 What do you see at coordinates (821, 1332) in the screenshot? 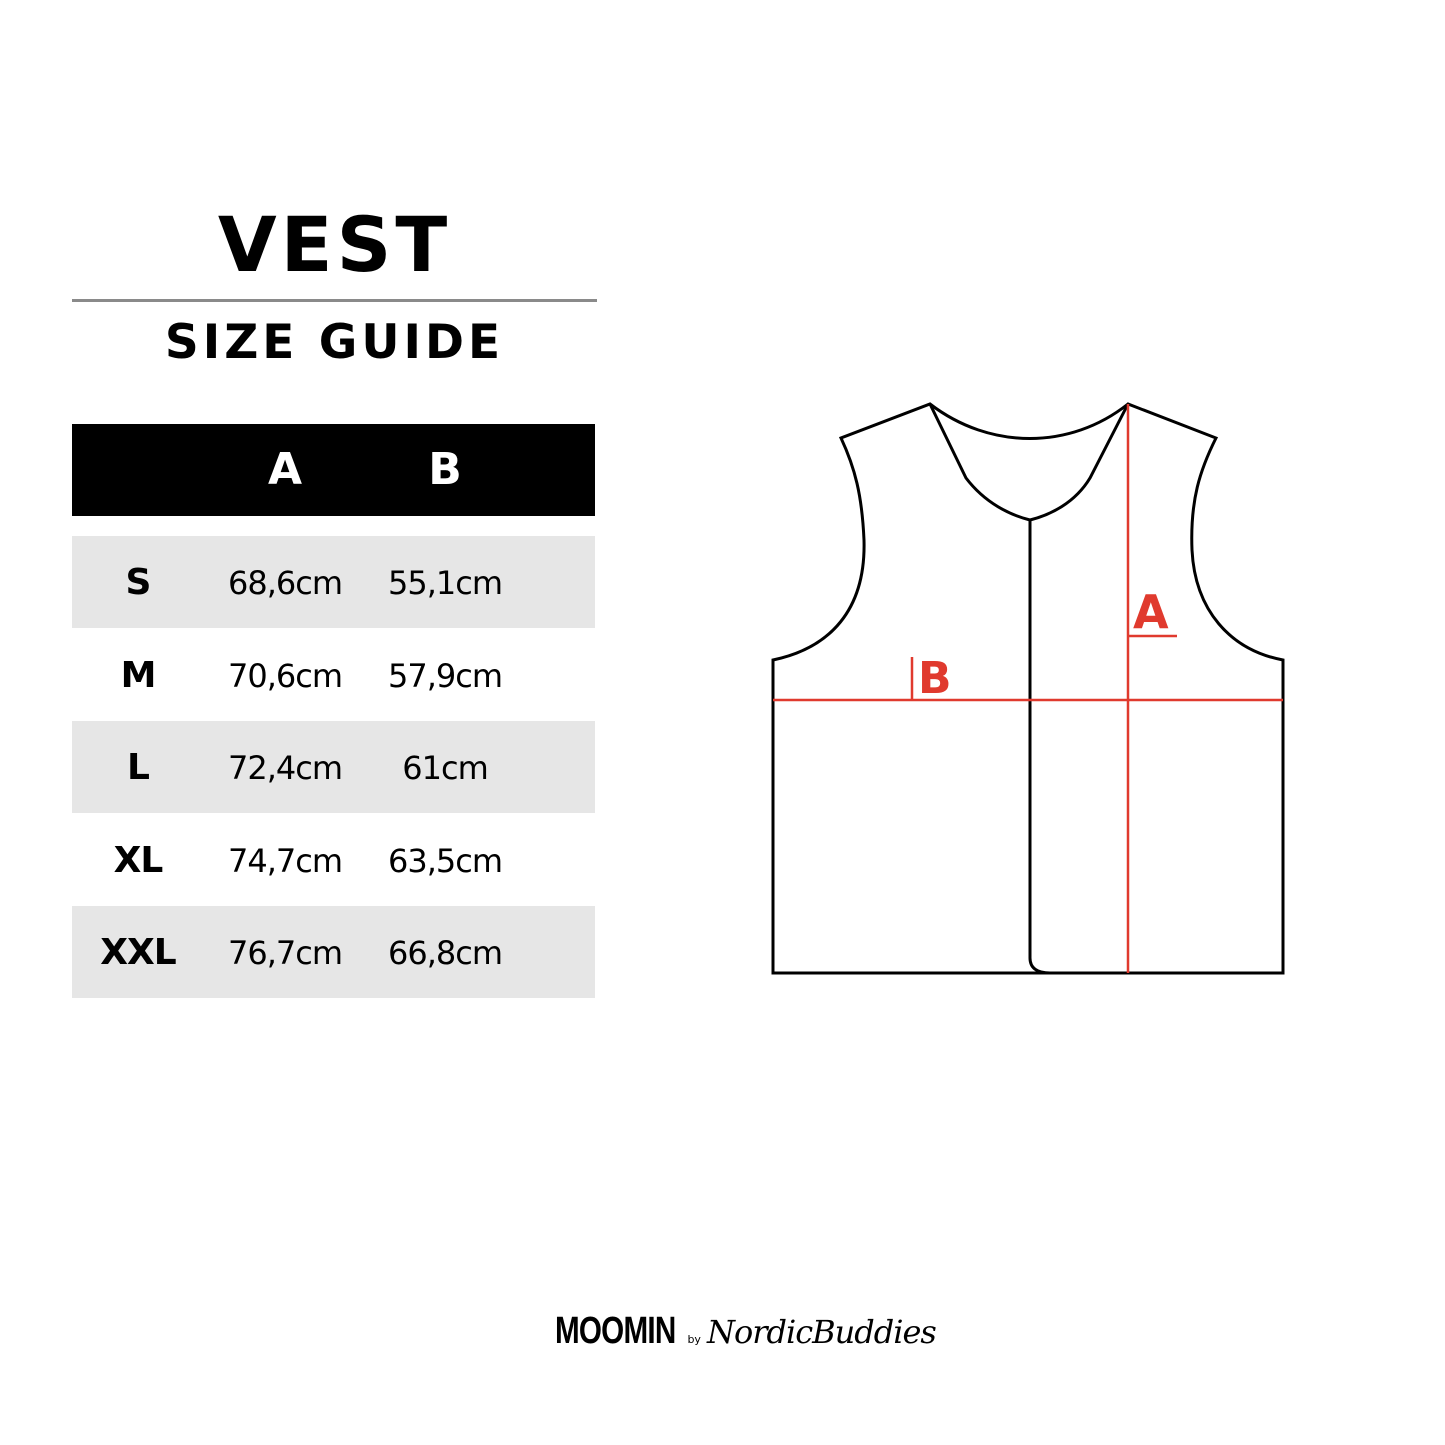
I see `brand-nordicbuddies: NordicBuddies` at bounding box center [821, 1332].